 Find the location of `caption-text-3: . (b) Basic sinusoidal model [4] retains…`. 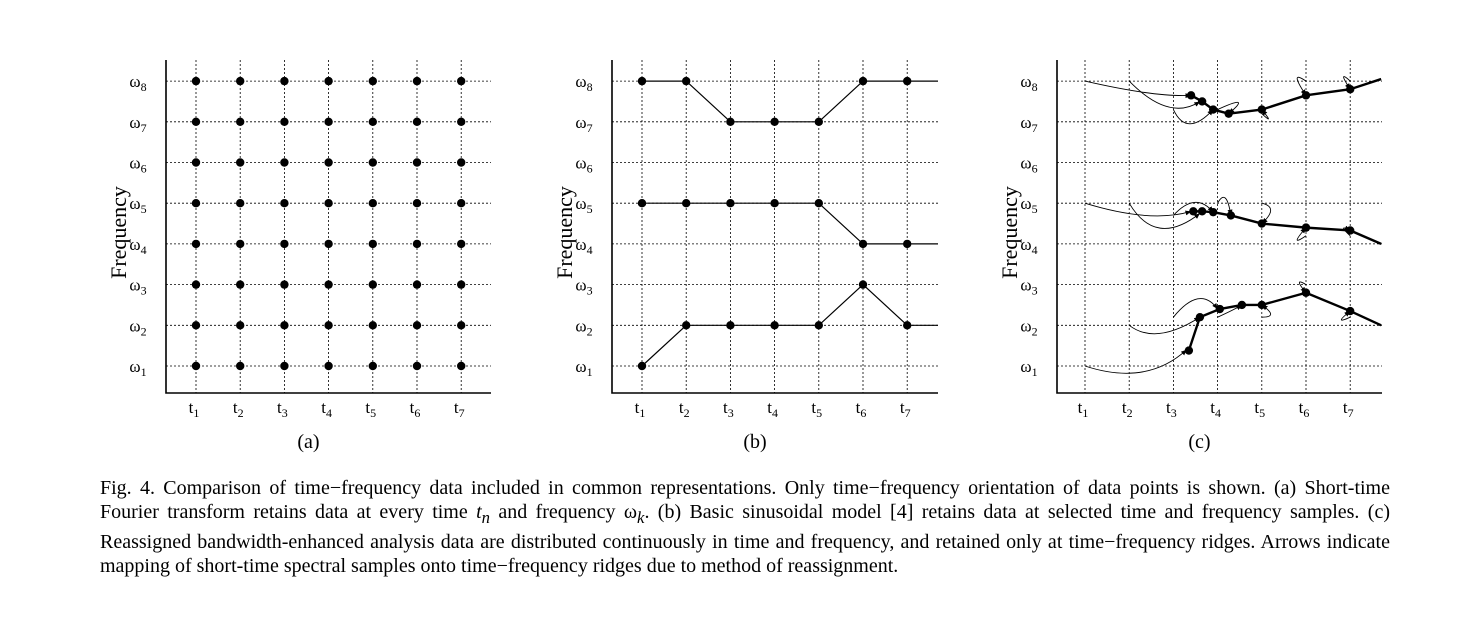

caption-text-3: . (b) Basic sinusoidal model [4] retains… is located at coordinates (745, 539).